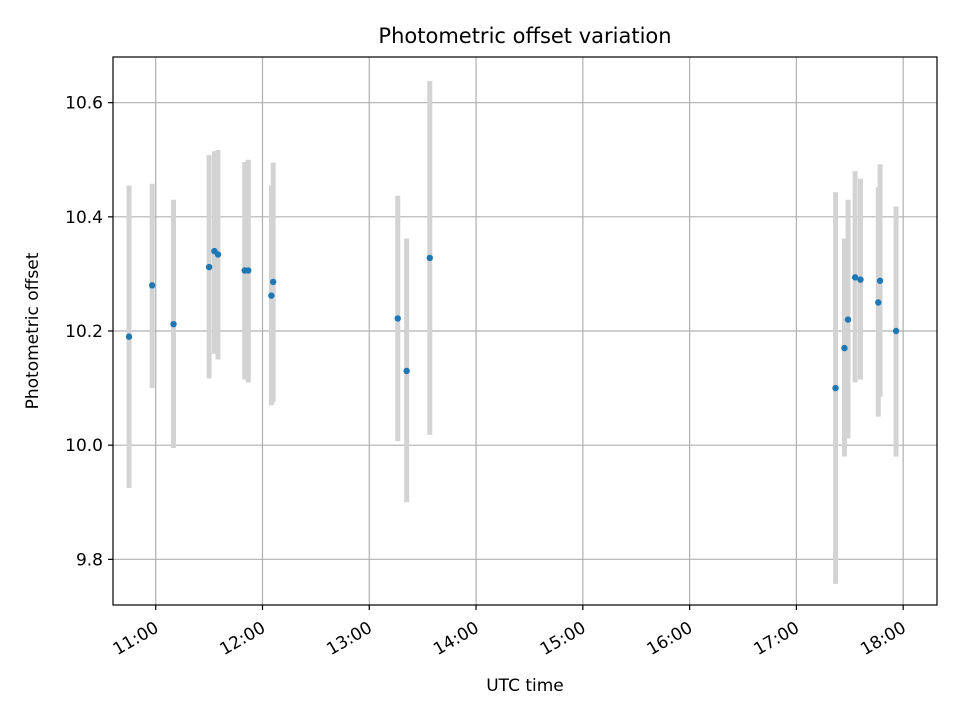  What do you see at coordinates (456, 639) in the screenshot?
I see `x-tick-label: 14:00` at bounding box center [456, 639].